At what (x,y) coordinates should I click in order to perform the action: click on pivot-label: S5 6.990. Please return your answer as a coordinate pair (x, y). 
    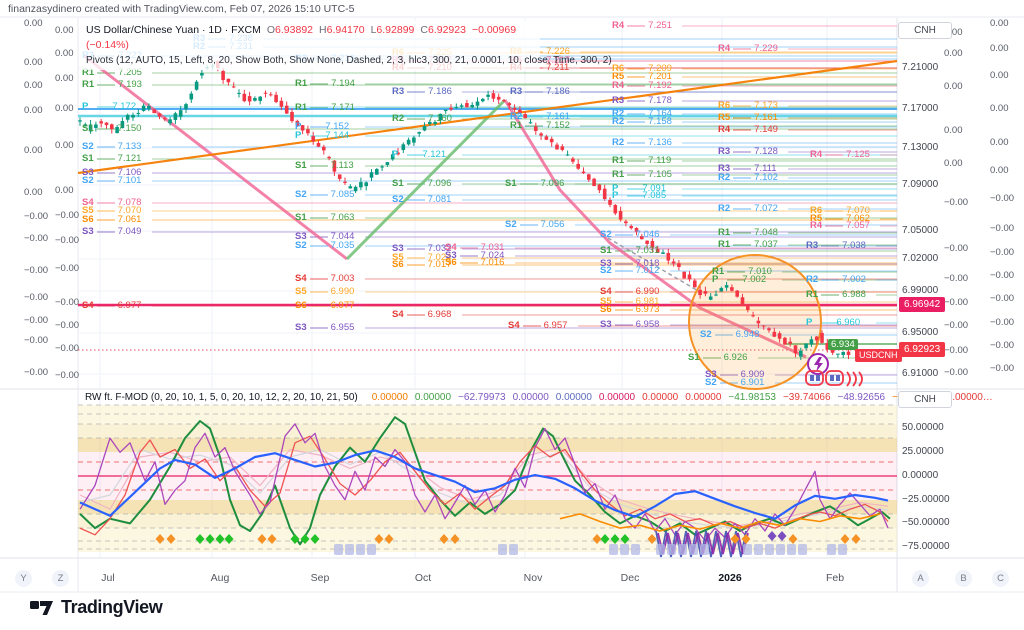
    Looking at the image, I should click on (325, 291).